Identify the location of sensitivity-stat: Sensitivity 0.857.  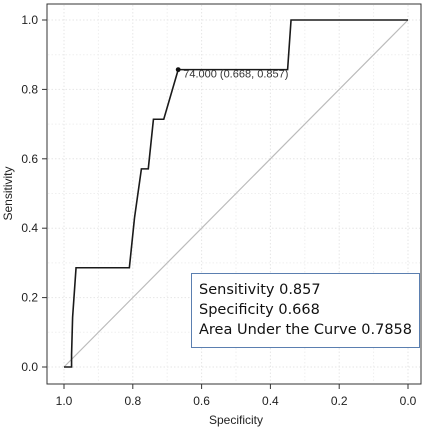
(260, 290).